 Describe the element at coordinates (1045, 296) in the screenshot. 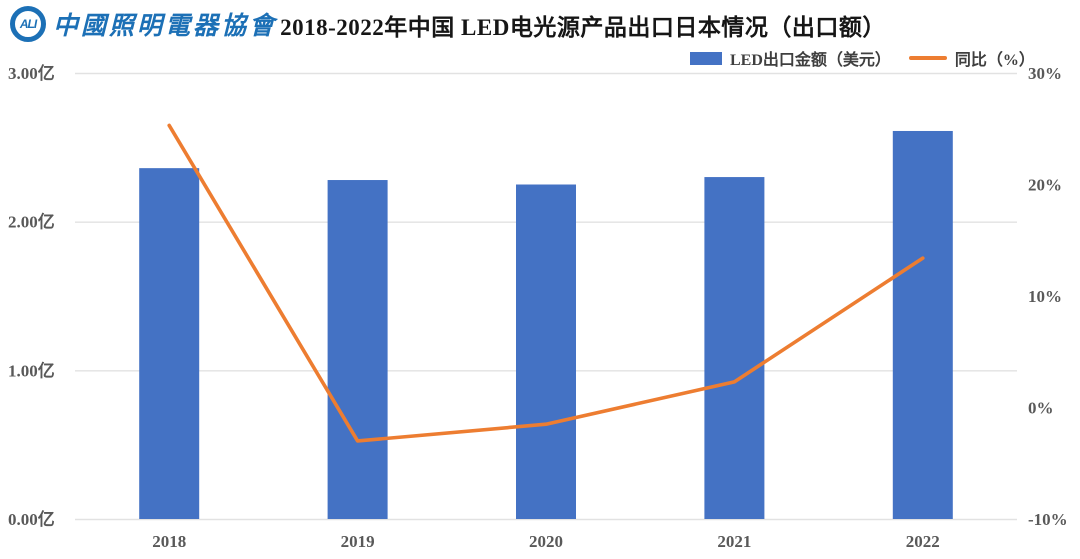

I see `right-axis-tick: 10%` at that location.